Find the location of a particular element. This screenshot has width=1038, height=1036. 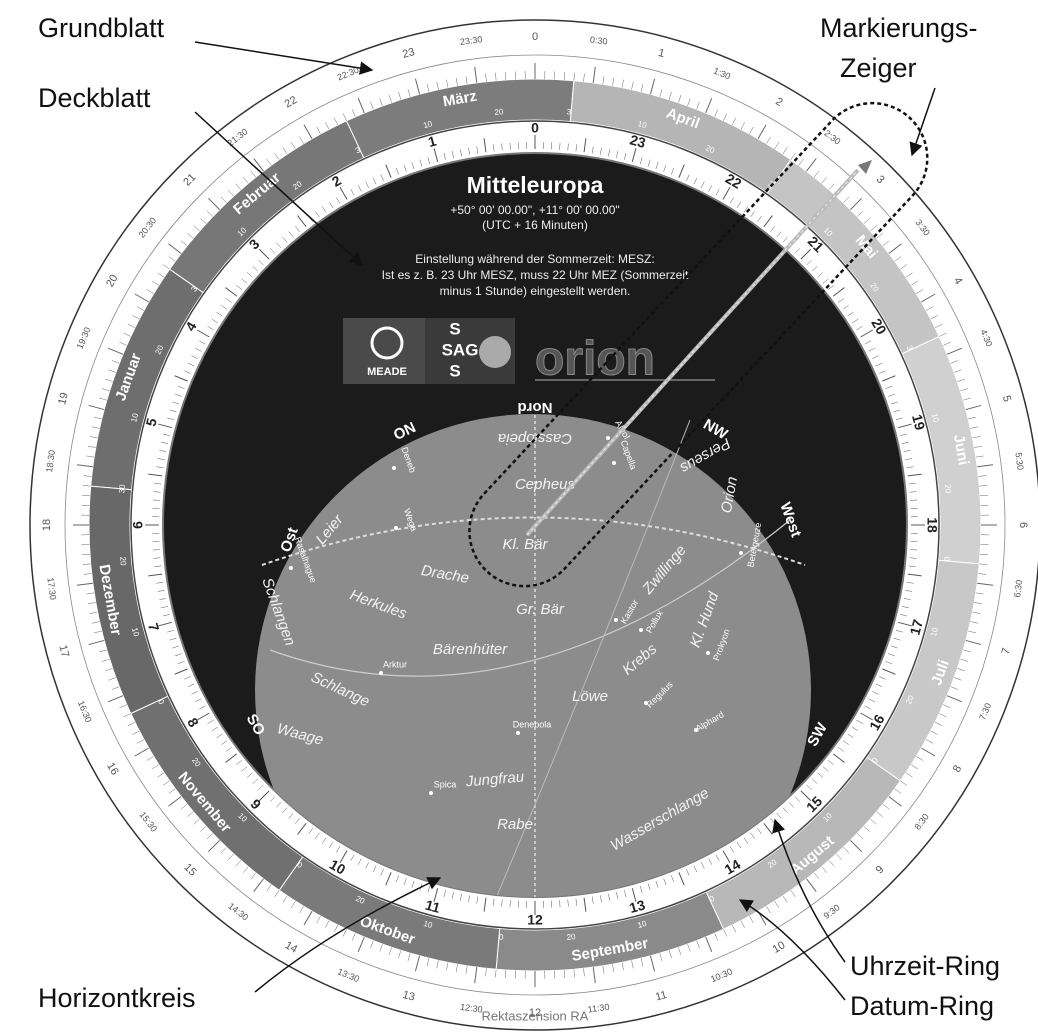

star-label: Arktur is located at coordinates (395, 664).